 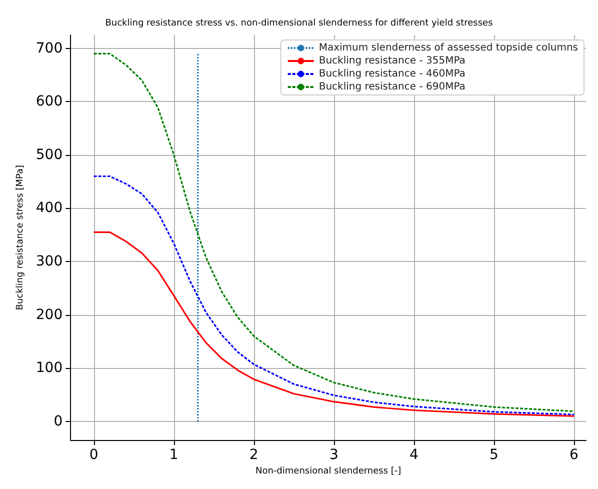 I want to click on x-tick-label: 5, so click(x=494, y=455).